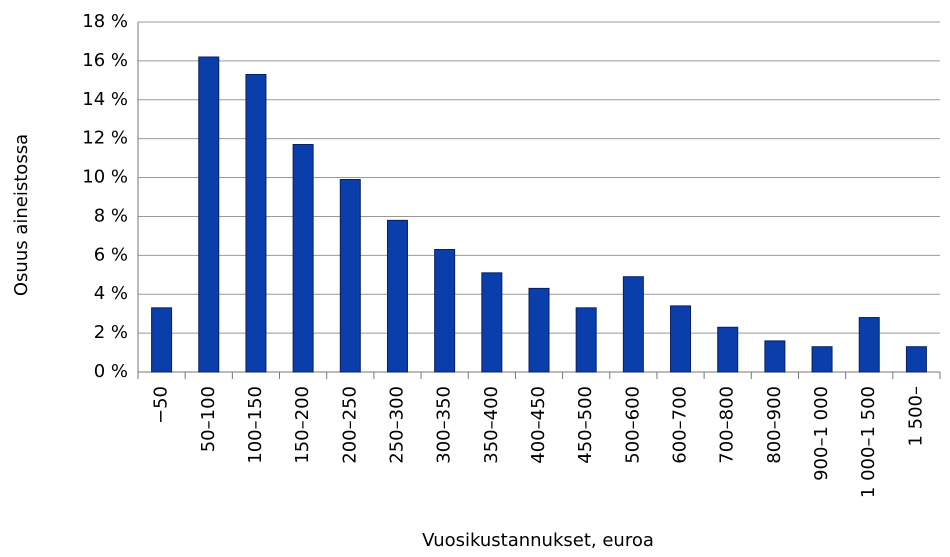  What do you see at coordinates (105, 177) in the screenshot?
I see `y-tick-label: 10 %` at bounding box center [105, 177].